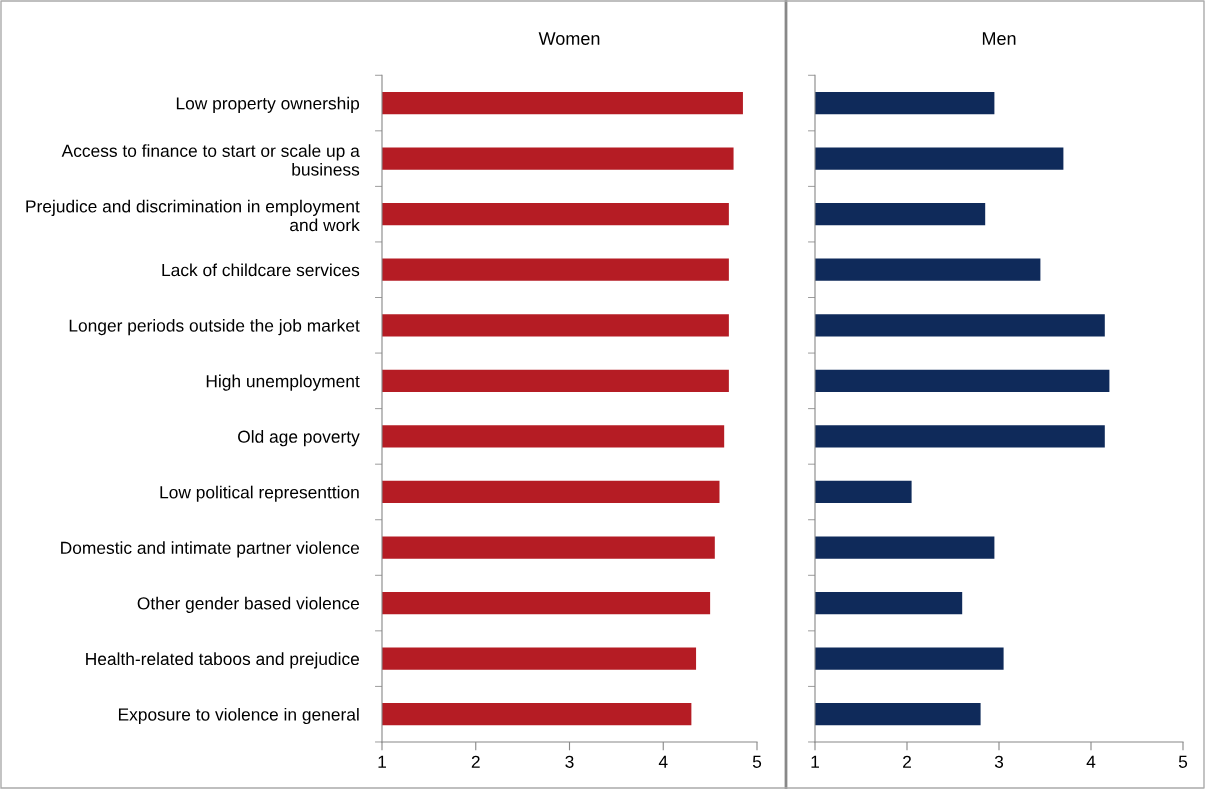 The width and height of the screenshot is (1205, 789). What do you see at coordinates (999, 38) in the screenshot?
I see `chart-title: Men` at bounding box center [999, 38].